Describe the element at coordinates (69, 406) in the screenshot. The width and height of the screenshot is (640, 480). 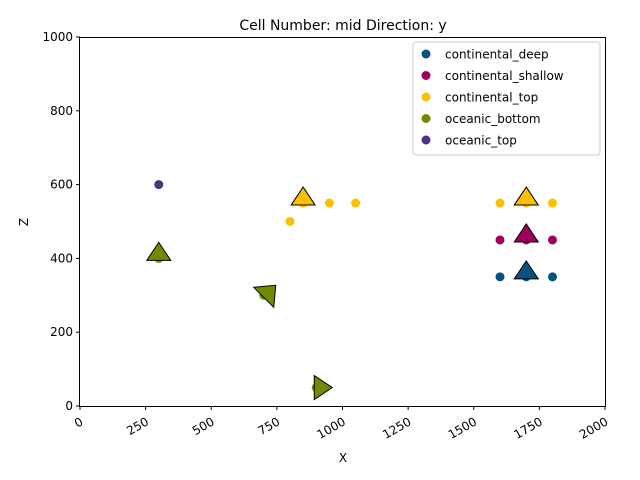
I see `y-tick-label: 0` at that location.